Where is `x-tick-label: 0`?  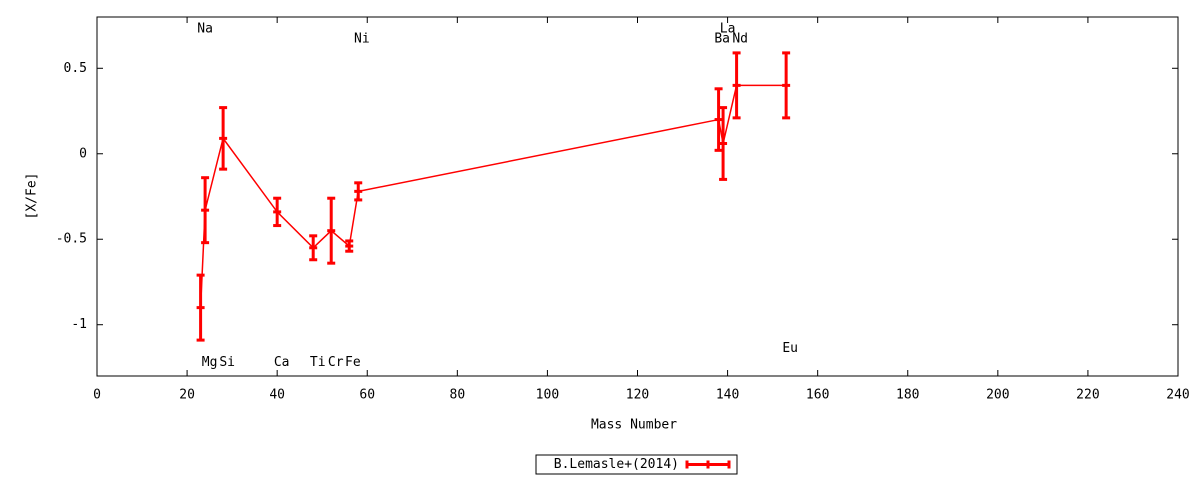
x-tick-label: 0 is located at coordinates (97, 395).